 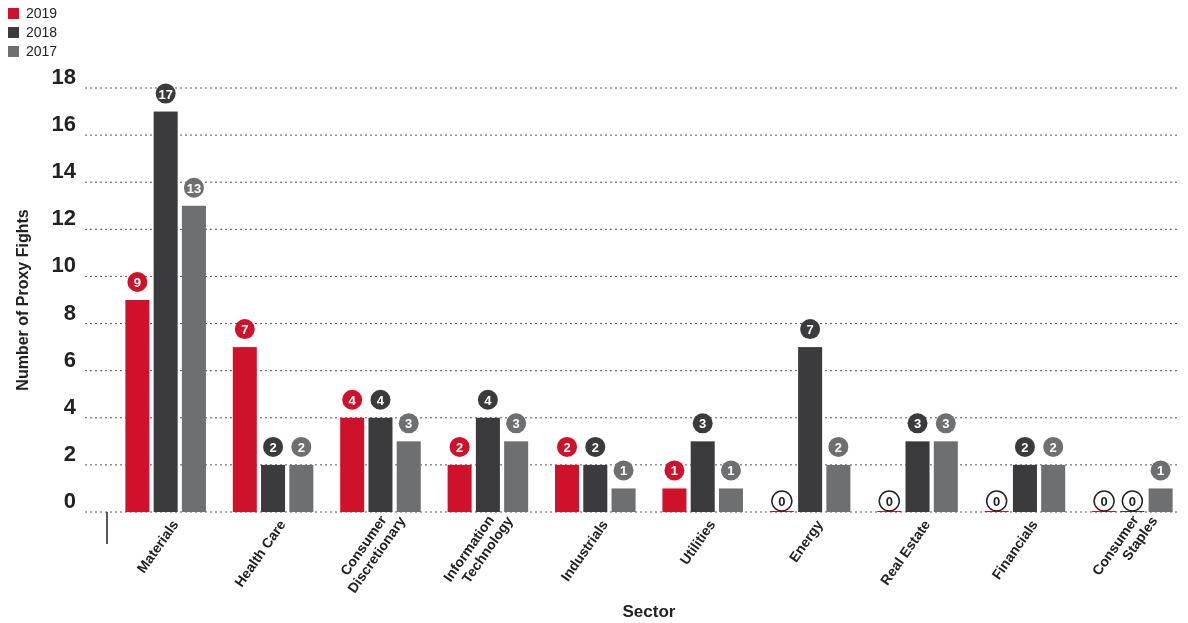 What do you see at coordinates (63, 76) in the screenshot?
I see `y-tick-label: 18` at bounding box center [63, 76].